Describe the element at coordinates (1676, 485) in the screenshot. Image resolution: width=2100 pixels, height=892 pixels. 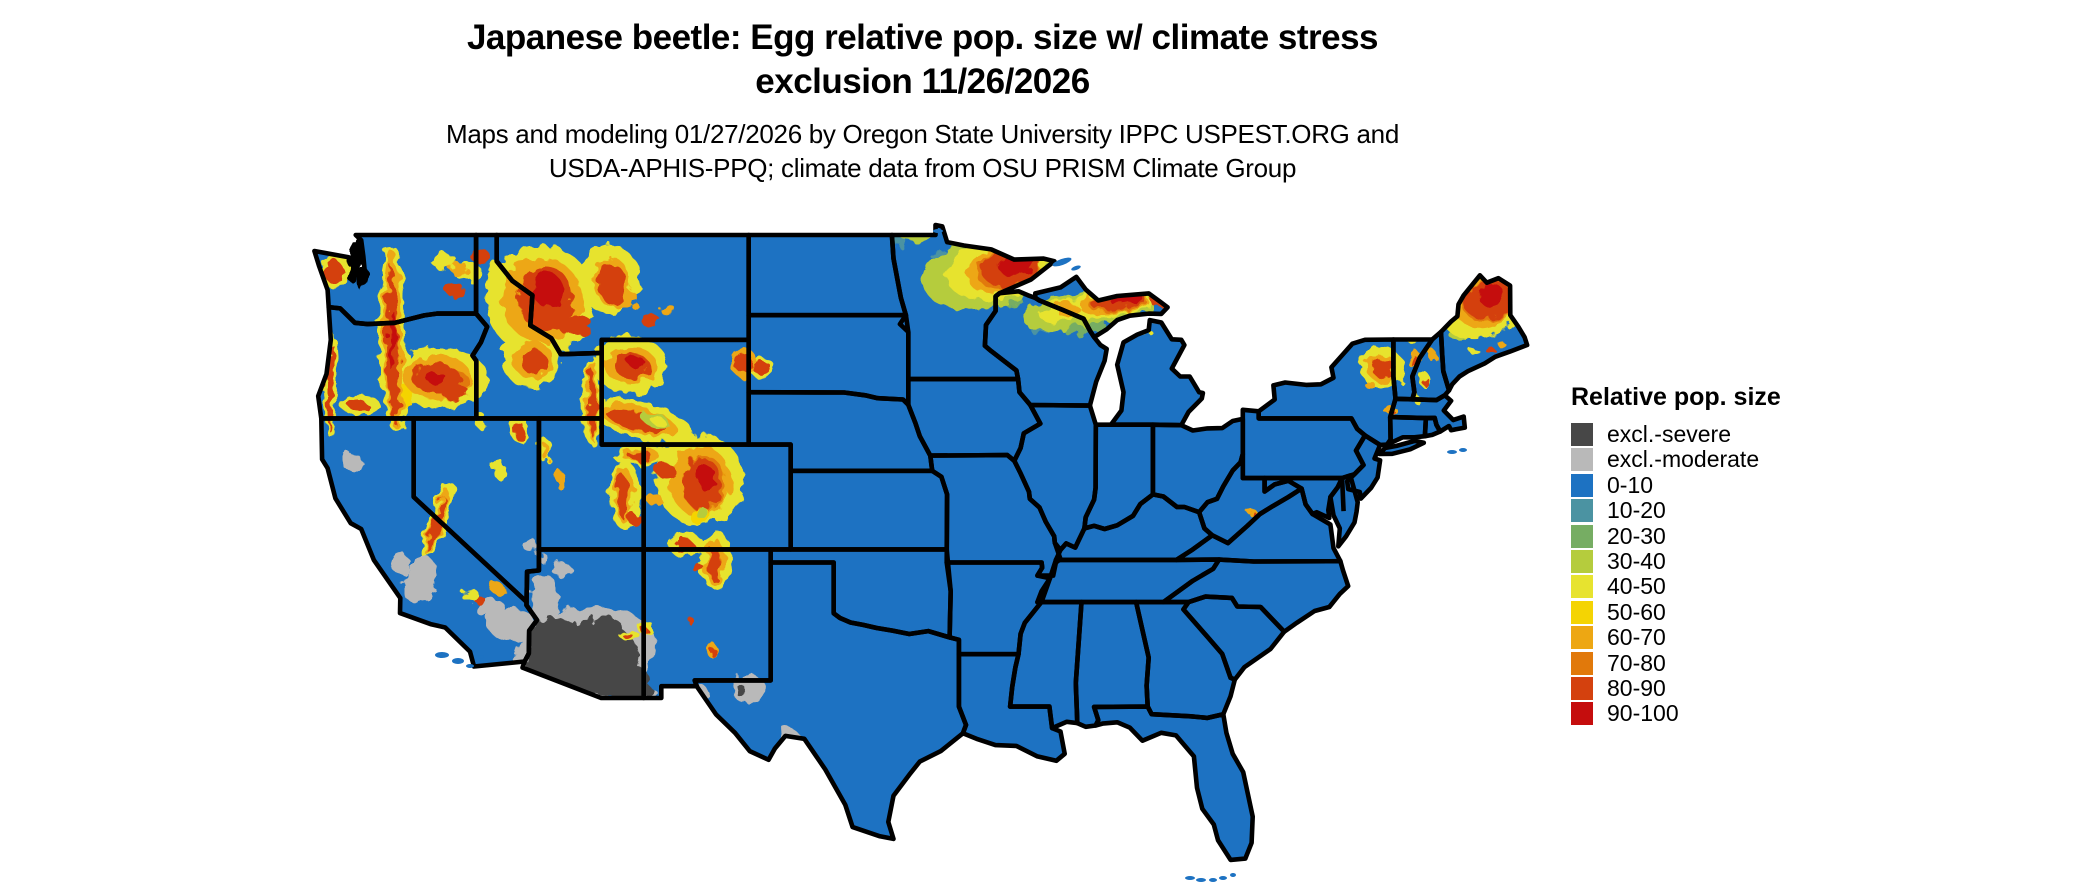
I see `legend-item: 0-10` at that location.